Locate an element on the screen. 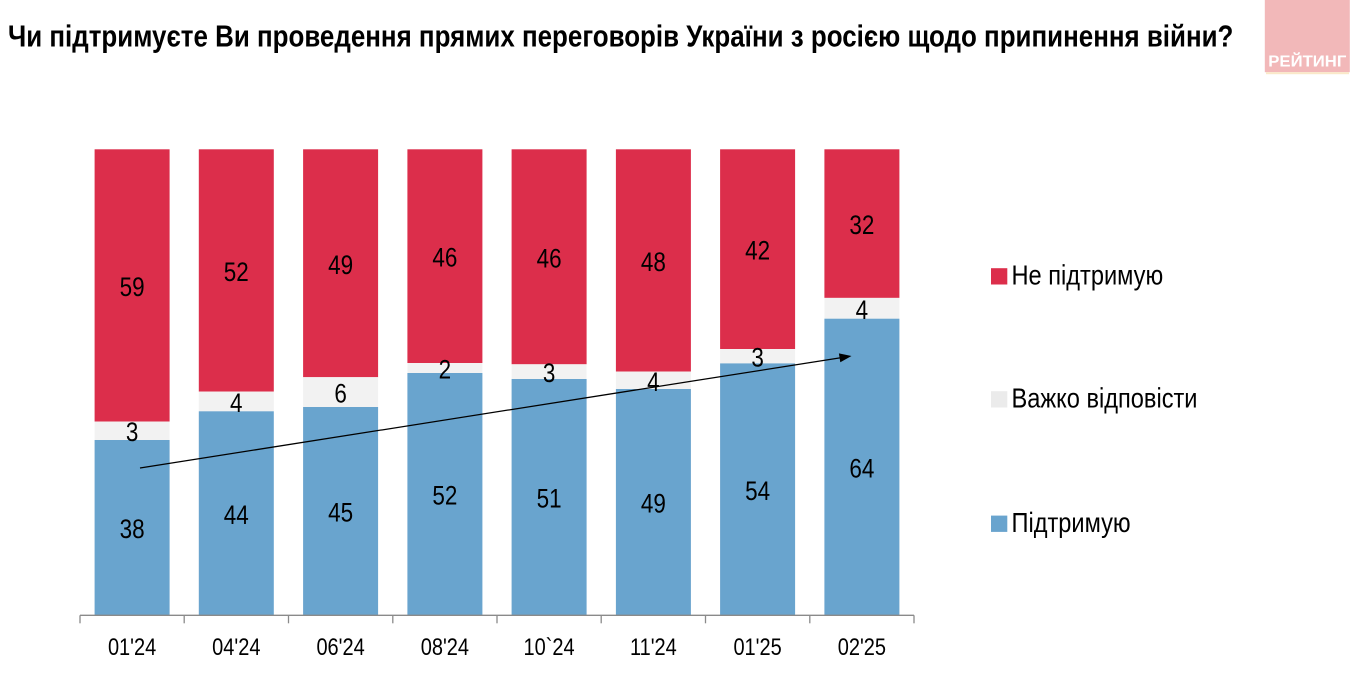  svg-text: РЕЙТИНГ is located at coordinates (1307, 62).